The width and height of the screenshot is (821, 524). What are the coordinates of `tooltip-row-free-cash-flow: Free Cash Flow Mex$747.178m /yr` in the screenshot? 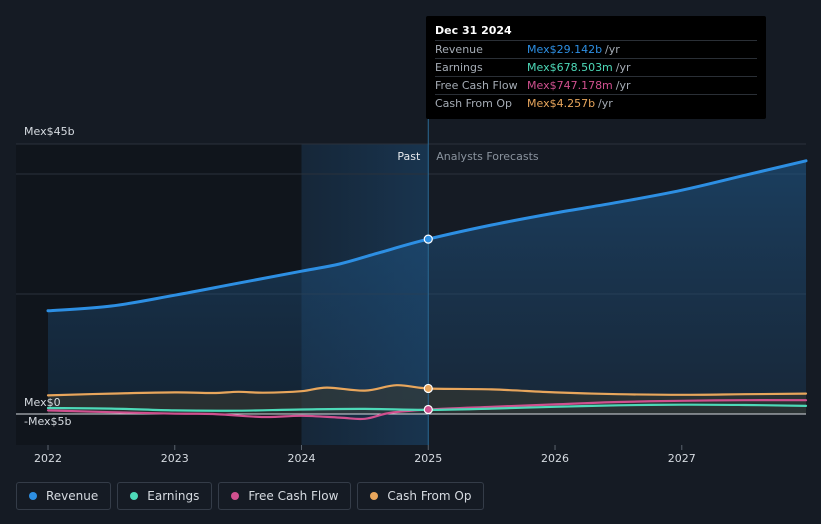 It's located at (596, 85).